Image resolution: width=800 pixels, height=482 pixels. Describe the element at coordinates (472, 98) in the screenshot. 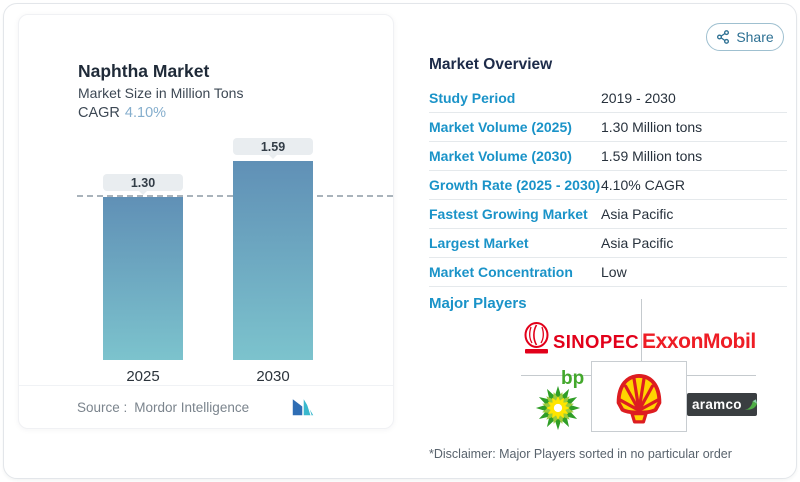

I see `row-label: Study Period` at that location.